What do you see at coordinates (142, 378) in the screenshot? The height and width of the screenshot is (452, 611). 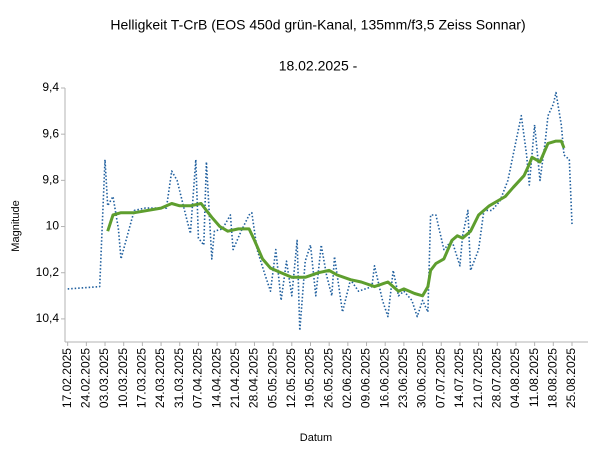 I see `x-tick-label: 17.03.2025` at bounding box center [142, 378].